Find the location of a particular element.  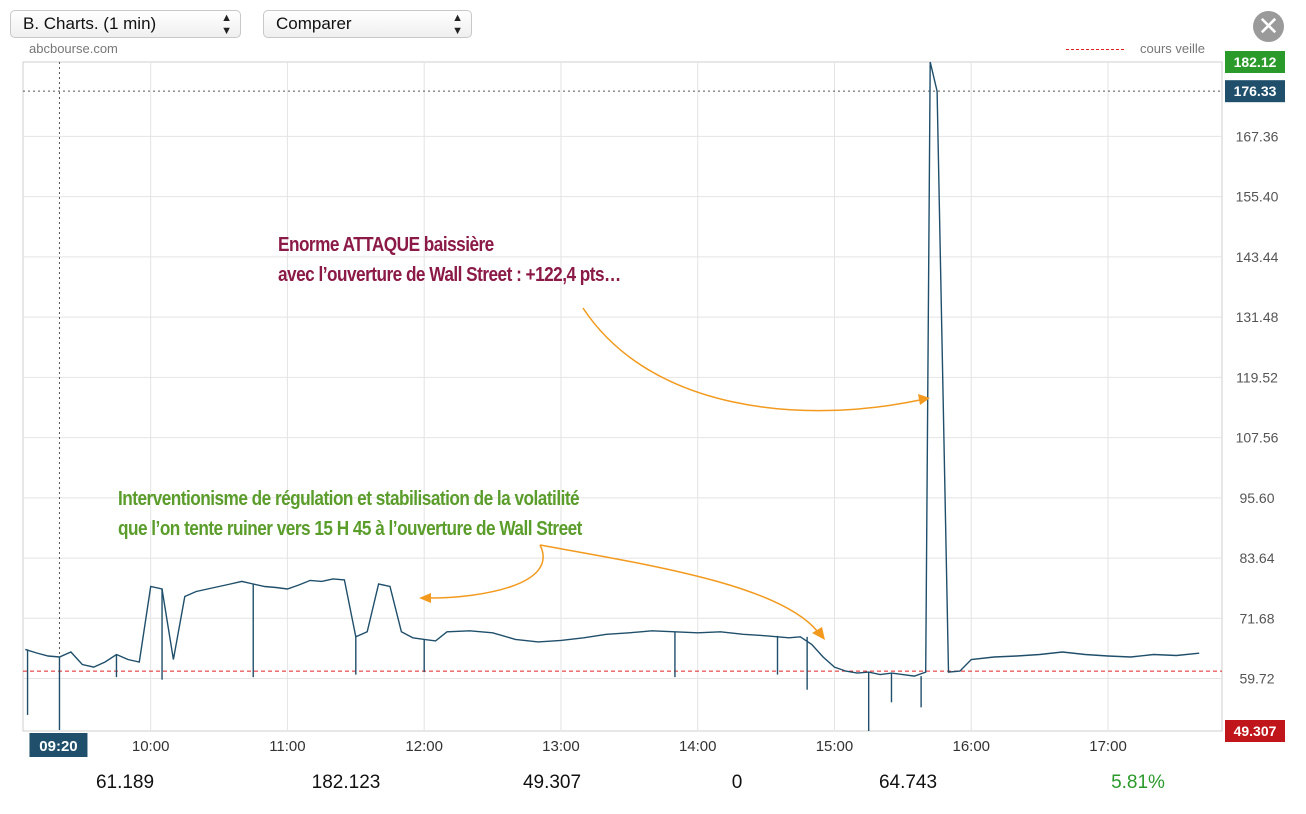

y-tick-label: 167.36 is located at coordinates (1257, 136).